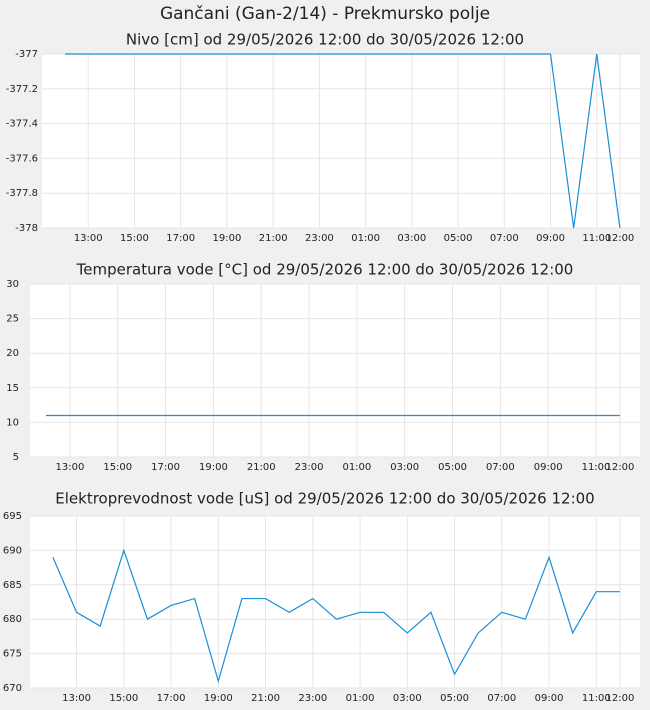  What do you see at coordinates (12, 550) in the screenshot?
I see `y-tick-label: 690` at bounding box center [12, 550].